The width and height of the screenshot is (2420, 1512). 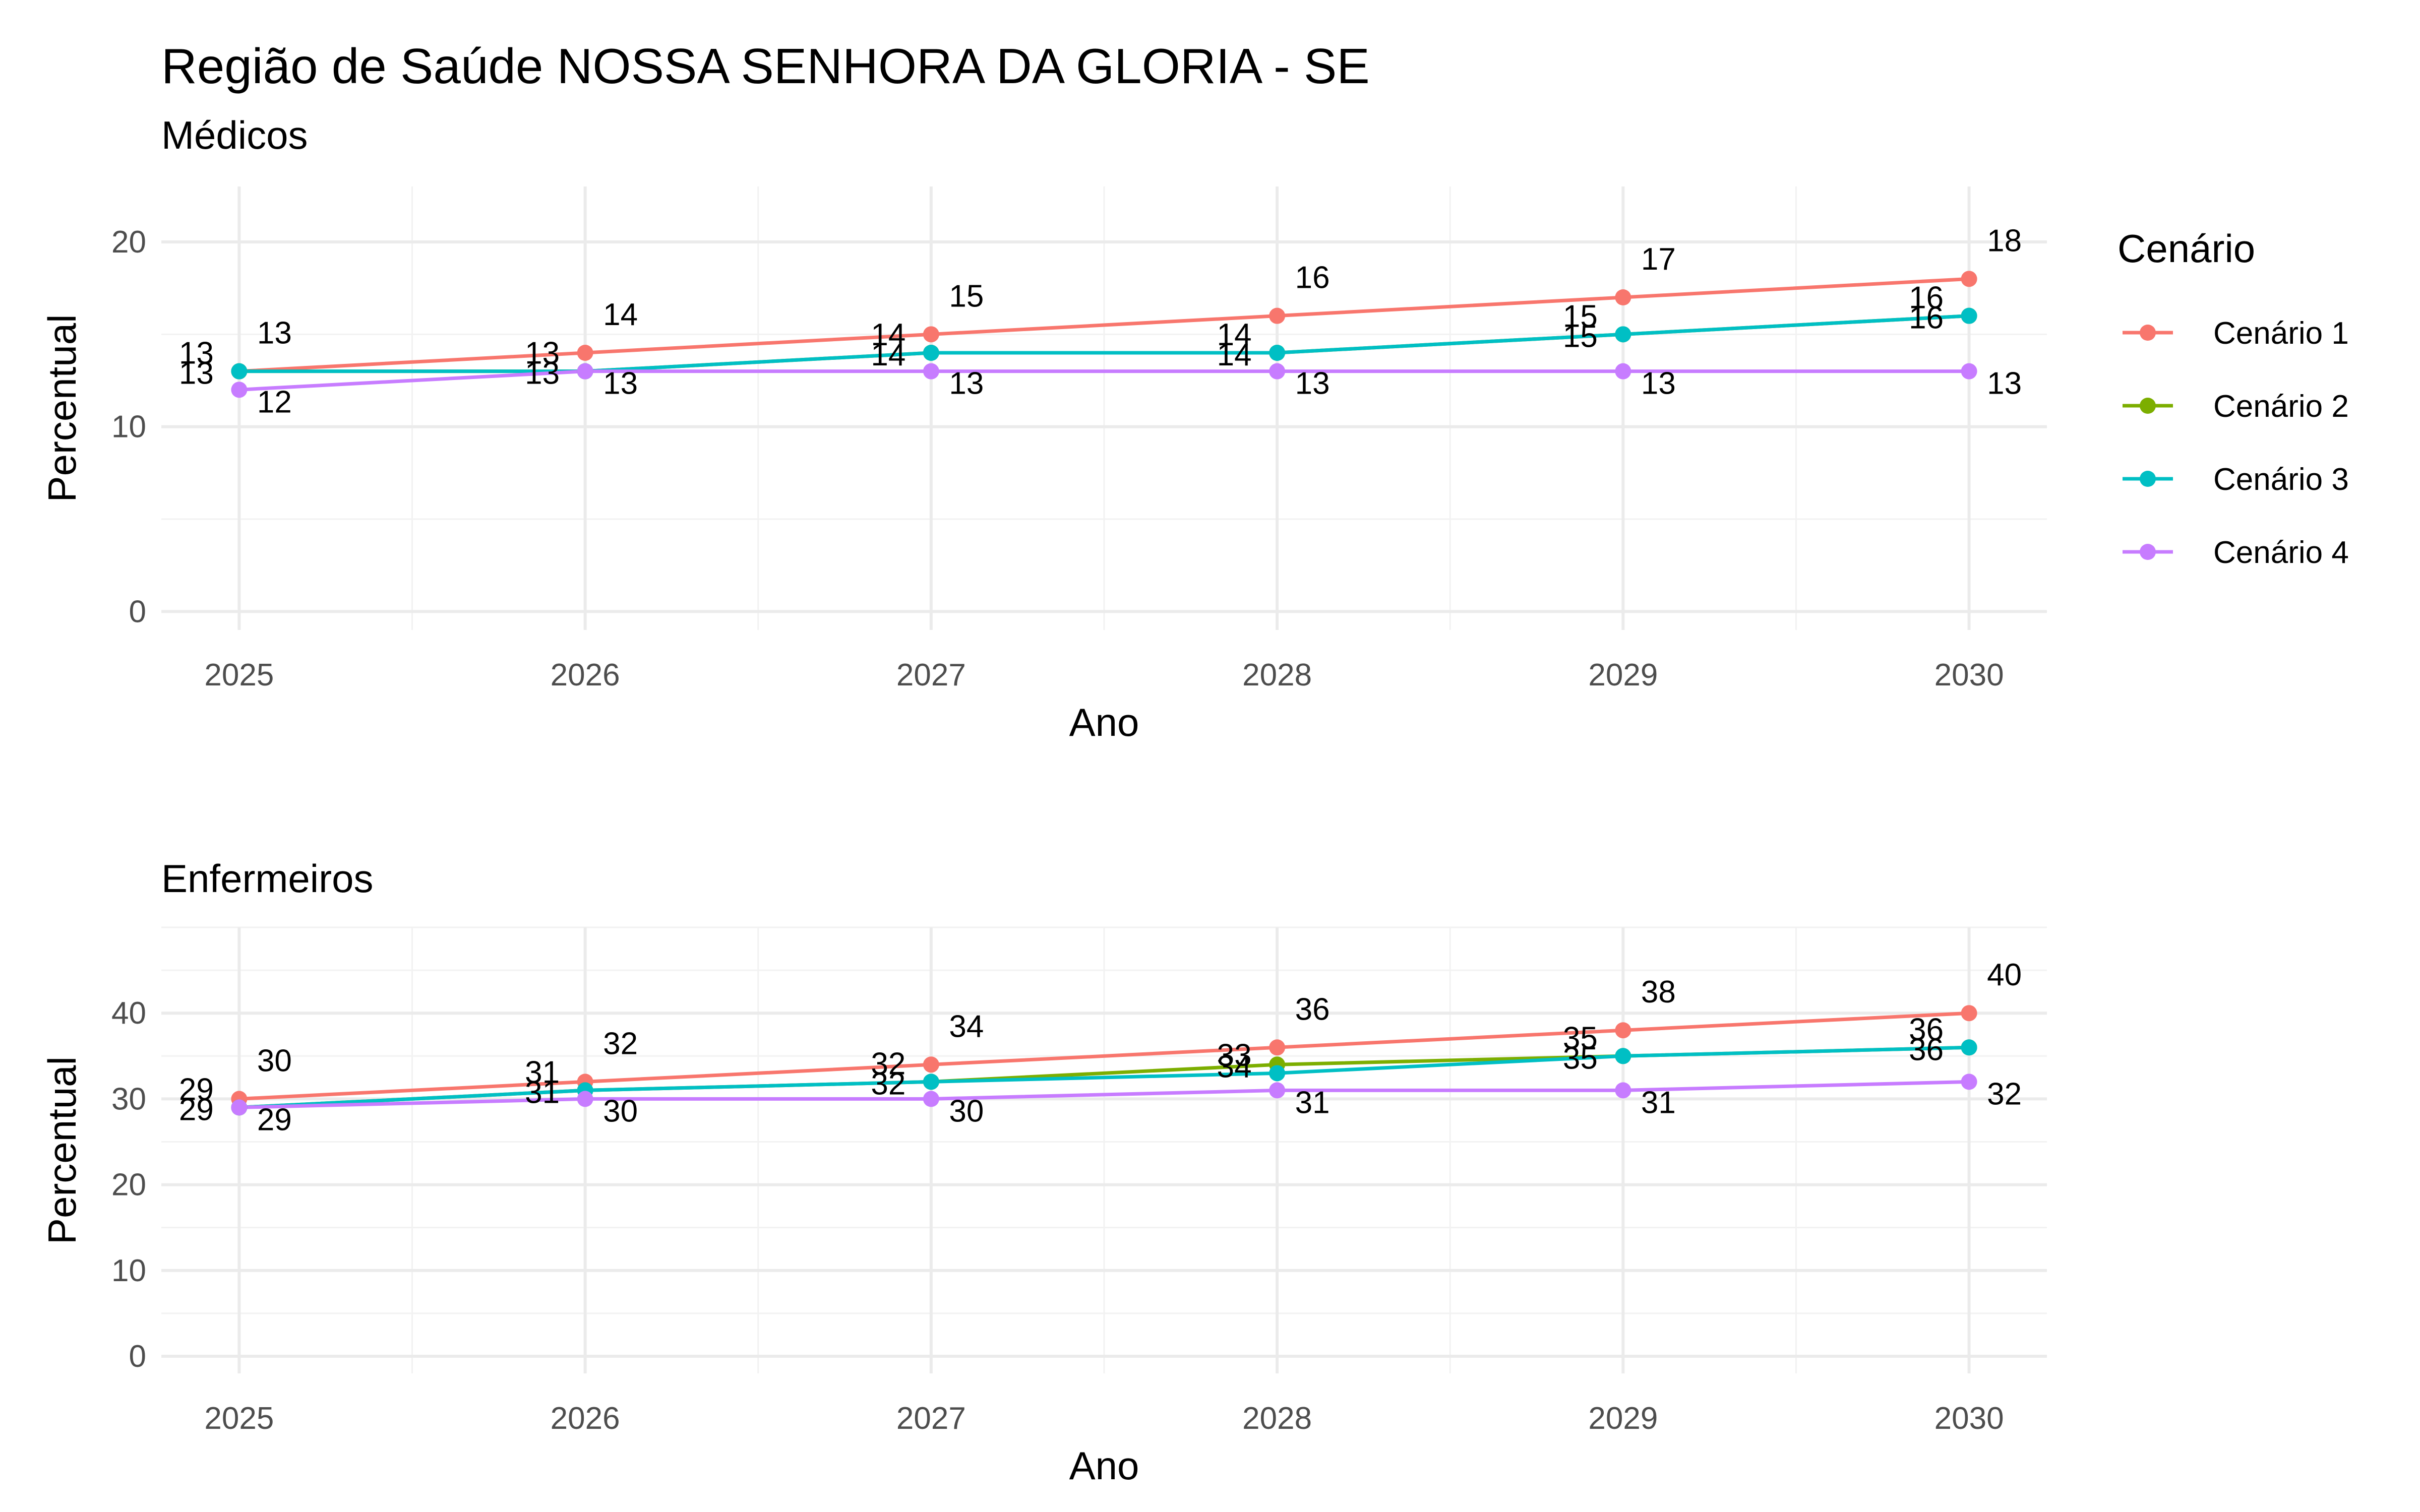 What do you see at coordinates (234, 135) in the screenshot?
I see `panel-subtitle: Médicos` at bounding box center [234, 135].